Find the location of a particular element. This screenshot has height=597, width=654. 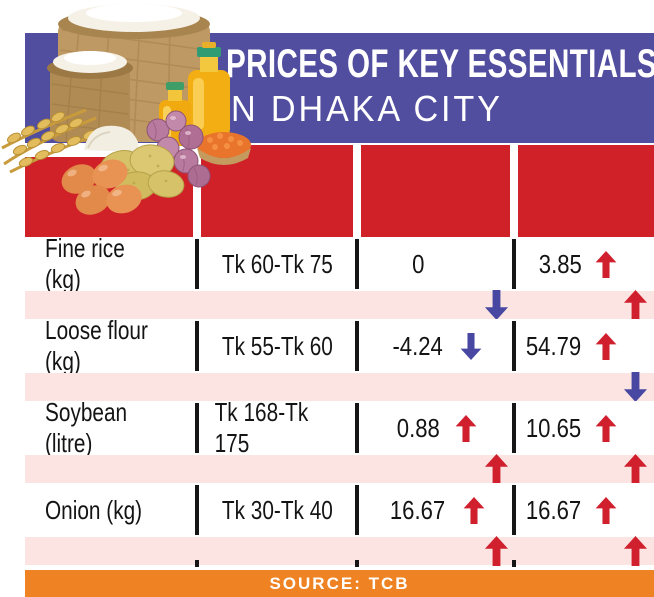

price-range: Tk 55-Tk 60 is located at coordinates (277, 345).